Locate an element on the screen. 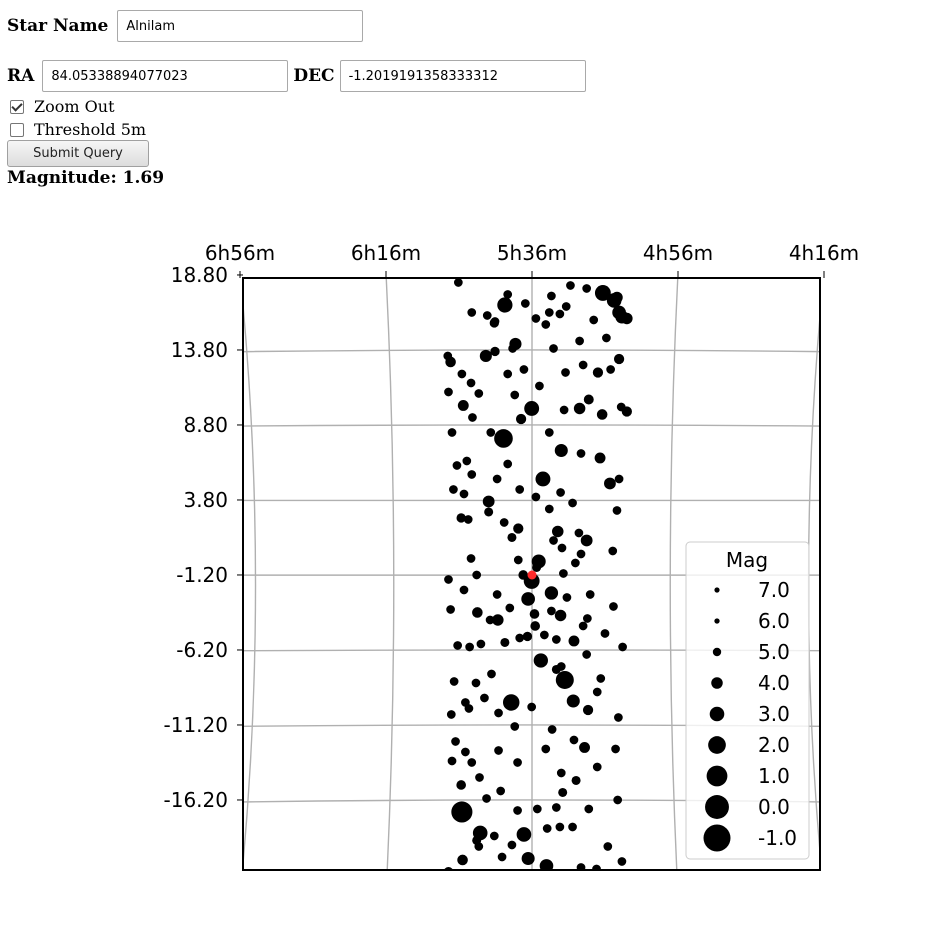 Image resolution: width=947 pixels, height=928 pixels. magnitude-readout: Magnitude: 1.69 is located at coordinates (86, 178).